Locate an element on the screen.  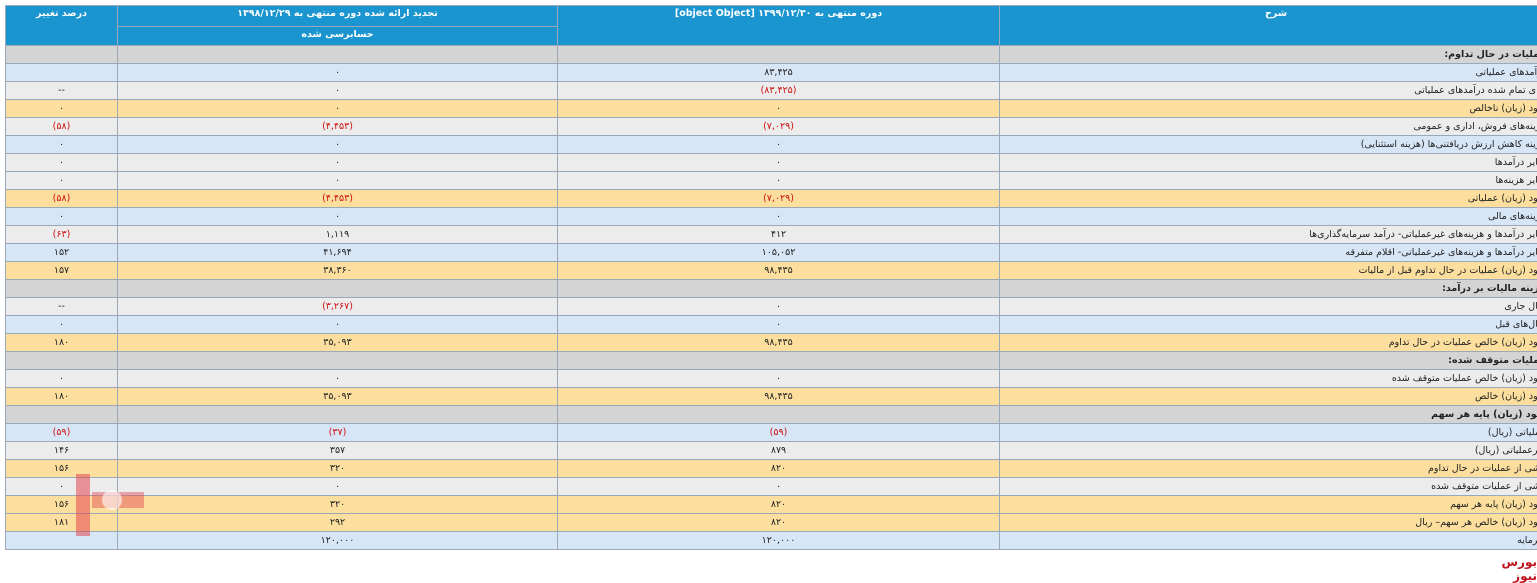
cell-previous: ۳۸,۳۶۰ is located at coordinates (338, 271).